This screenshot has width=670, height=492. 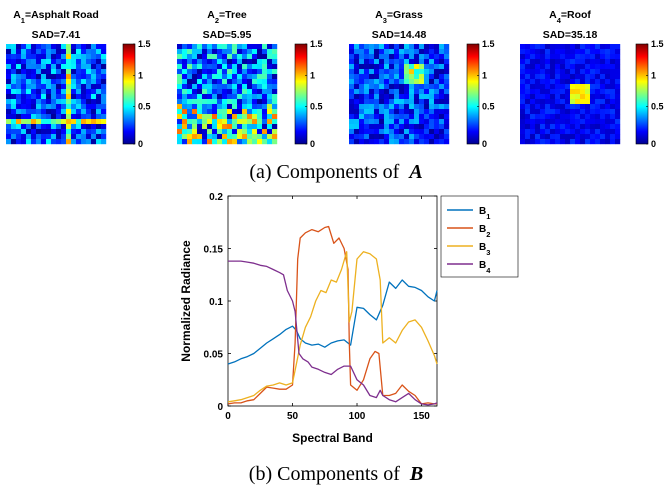 What do you see at coordinates (485, 267) in the screenshot?
I see `legend-entry: B4` at bounding box center [485, 267].